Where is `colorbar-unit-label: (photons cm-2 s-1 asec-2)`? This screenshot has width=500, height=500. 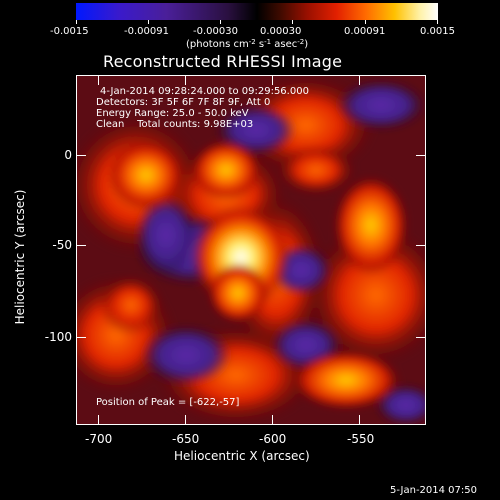 colorbar-unit-label: (photons cm-2 s-1 asec-2) is located at coordinates (247, 44).